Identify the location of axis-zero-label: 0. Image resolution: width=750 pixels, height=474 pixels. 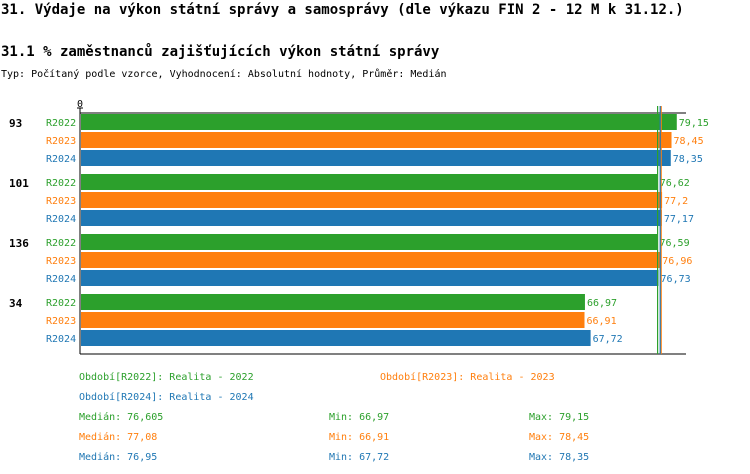
(80, 104).